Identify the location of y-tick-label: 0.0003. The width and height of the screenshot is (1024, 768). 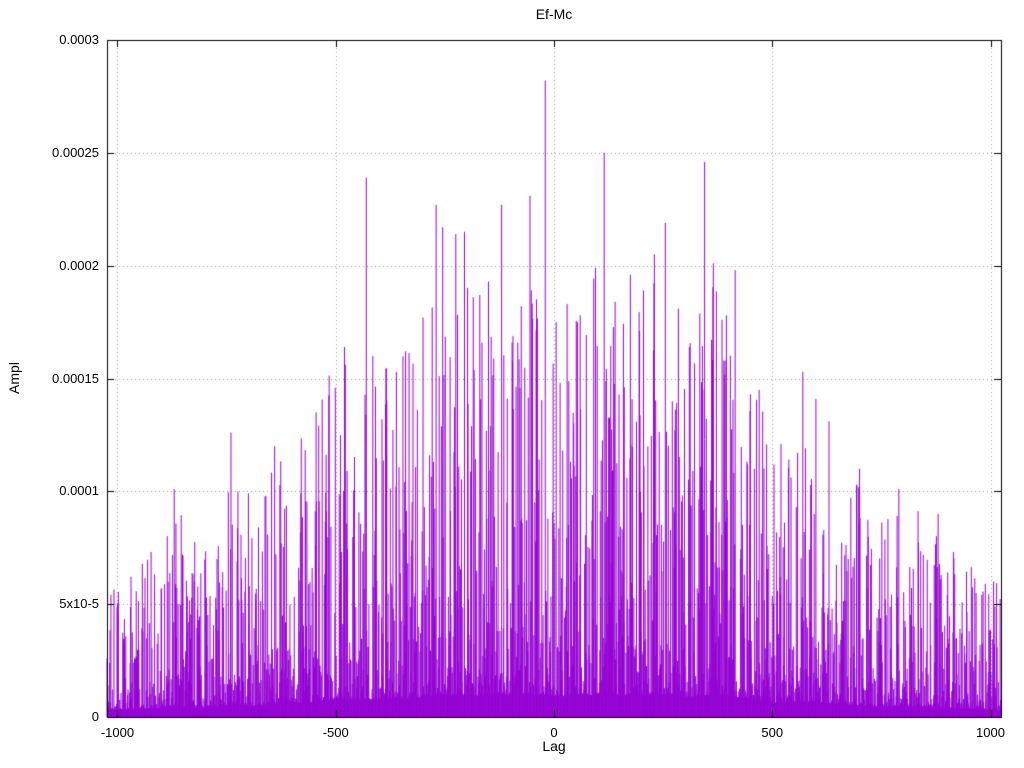
(79, 39).